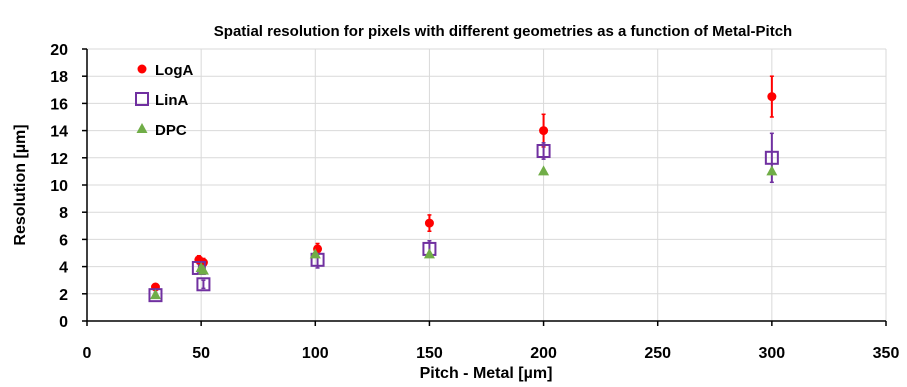  I want to click on x-tick-label-4: 200, so click(543, 353).